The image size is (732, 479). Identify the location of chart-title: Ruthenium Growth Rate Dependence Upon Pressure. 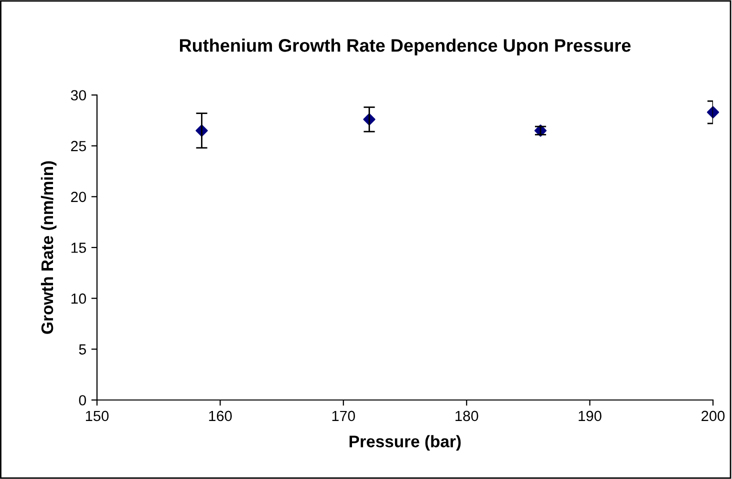
(405, 47).